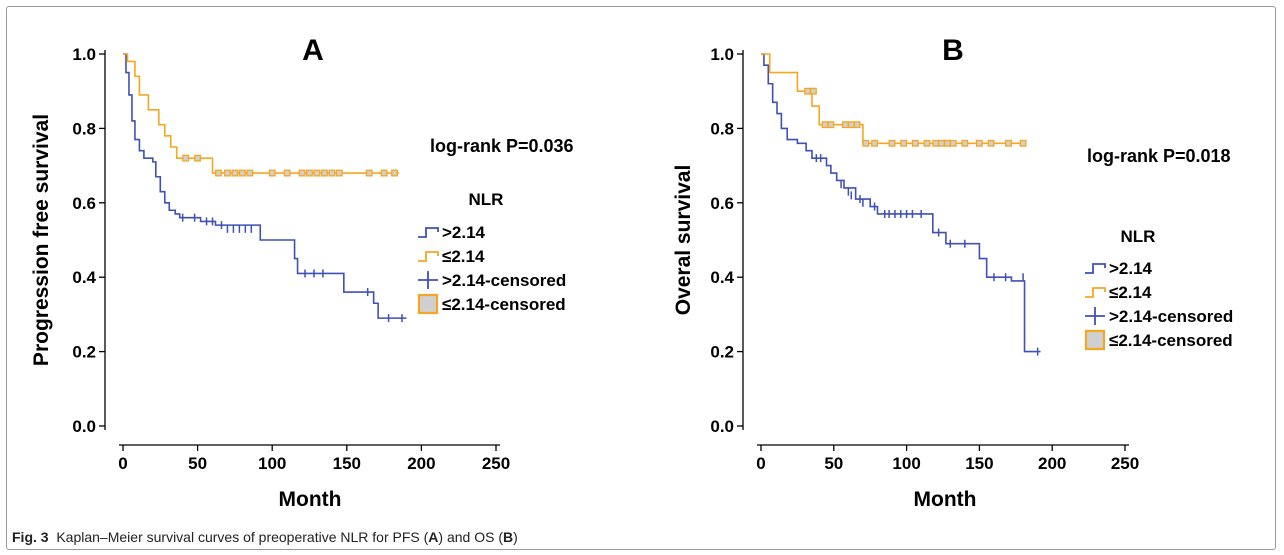 The height and width of the screenshot is (555, 1284). Describe the element at coordinates (722, 54) in the screenshot. I see `panel-b-y-tick-label: 1.0` at that location.